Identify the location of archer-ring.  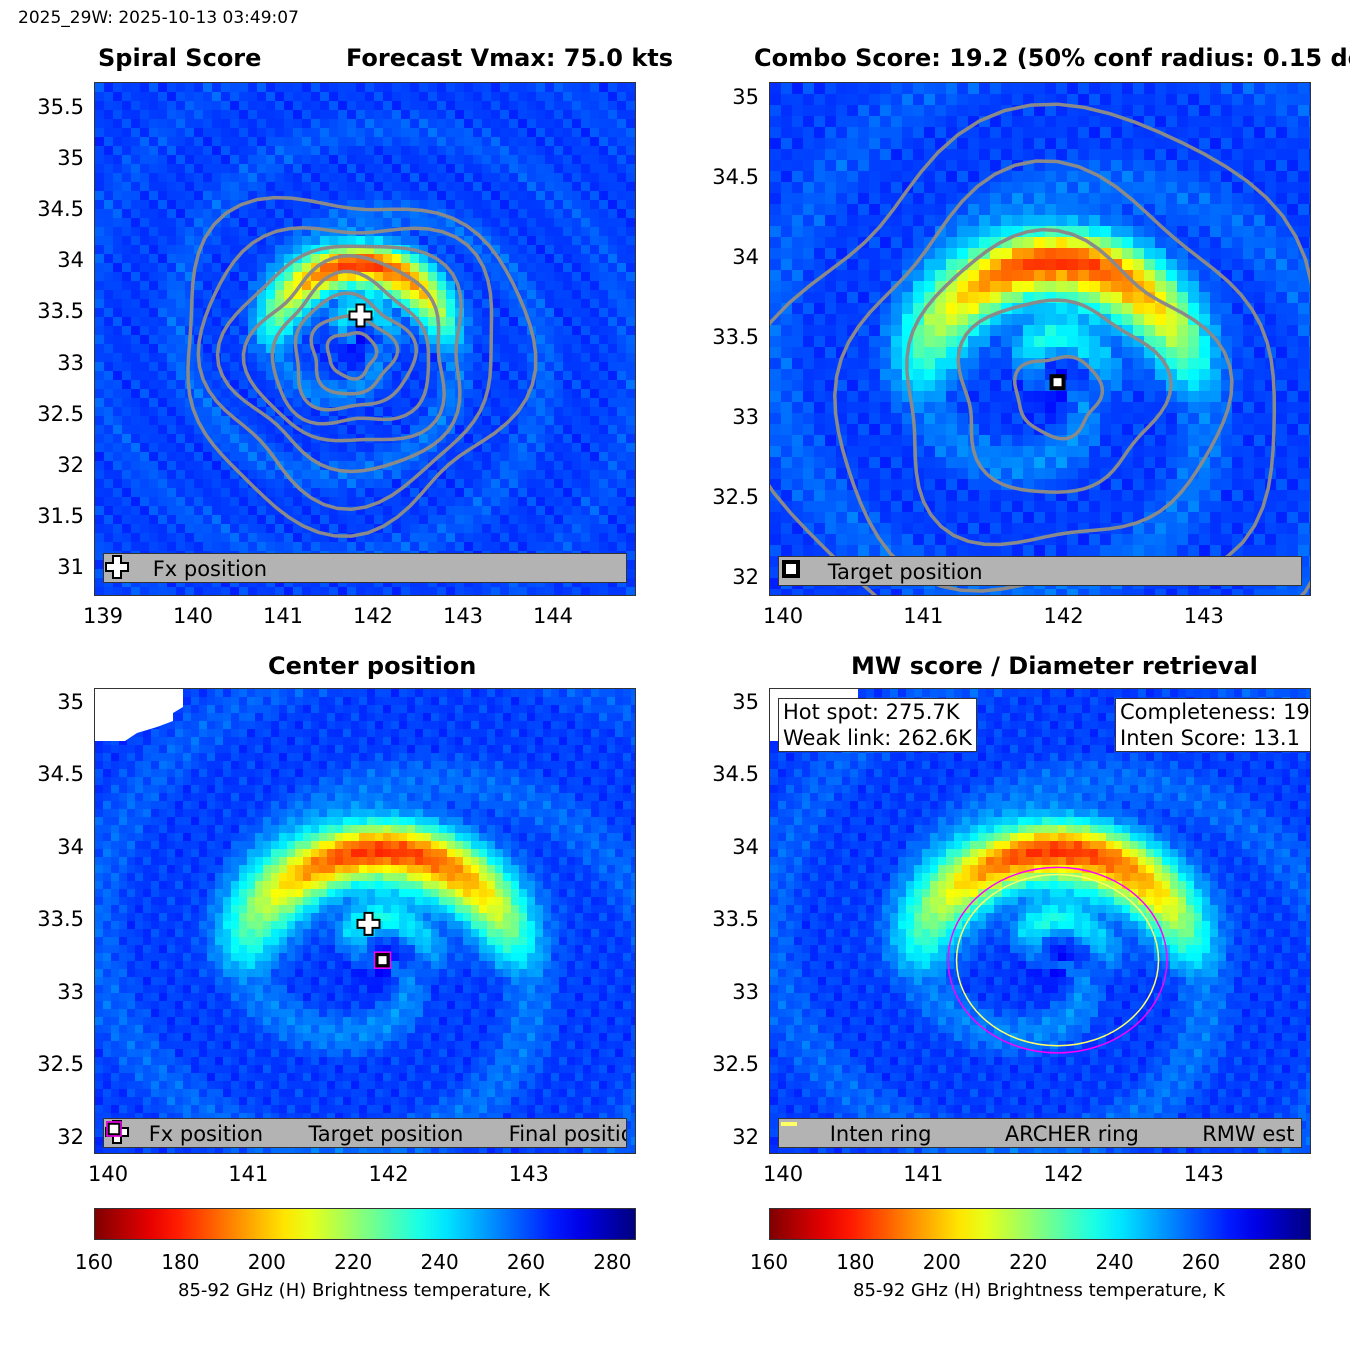
(1057, 960).